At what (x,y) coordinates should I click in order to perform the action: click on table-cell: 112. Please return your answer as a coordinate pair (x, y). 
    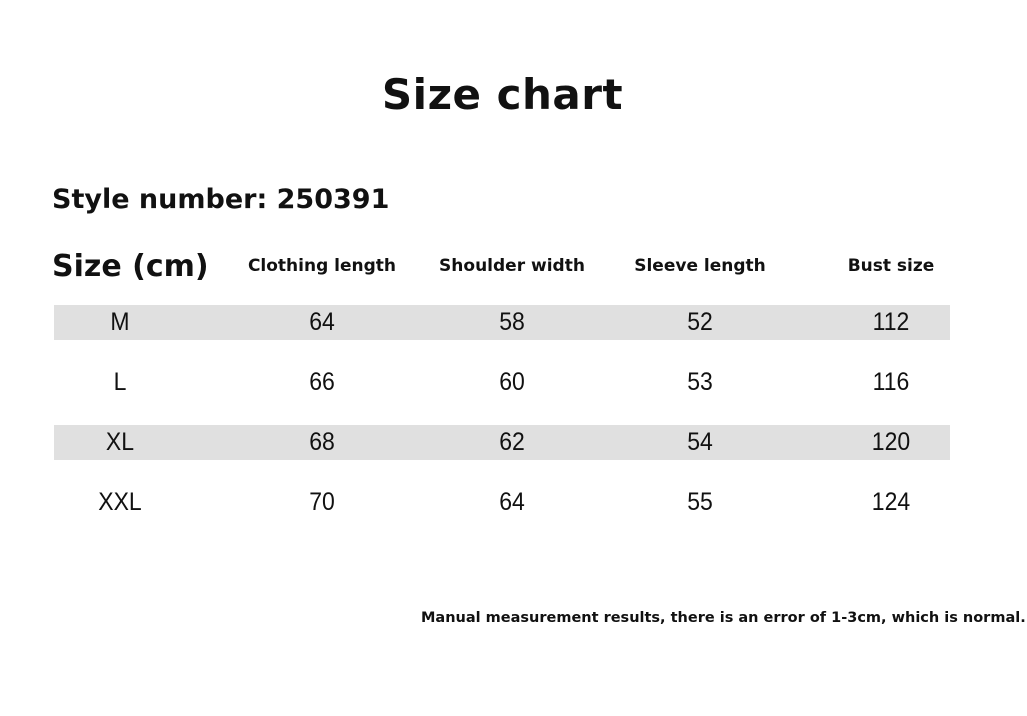
    Looking at the image, I should click on (891, 322).